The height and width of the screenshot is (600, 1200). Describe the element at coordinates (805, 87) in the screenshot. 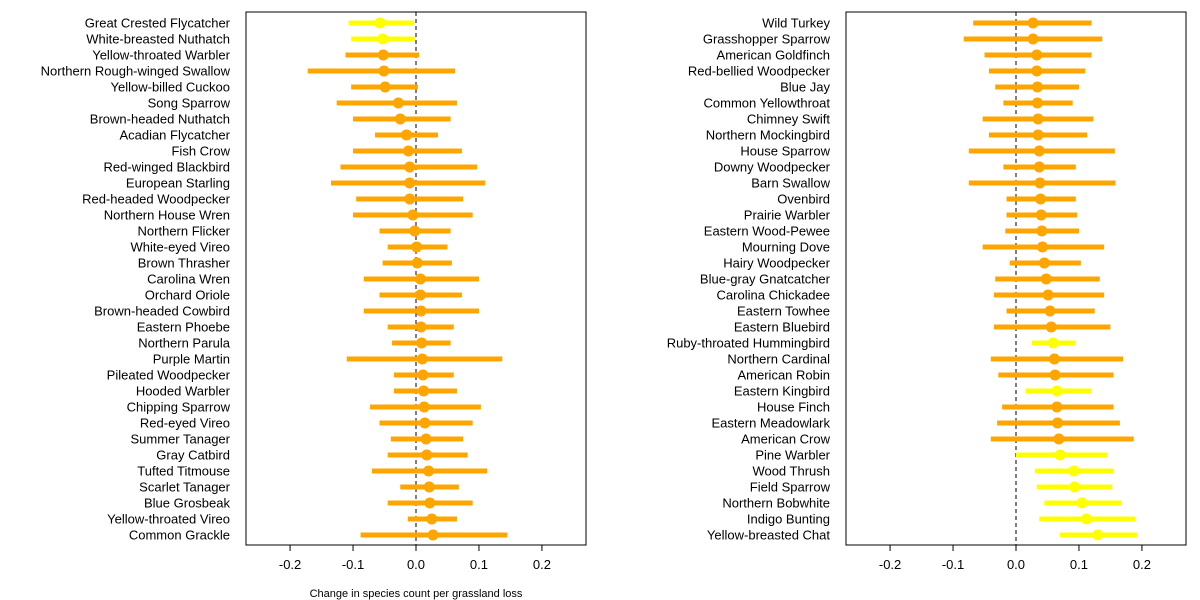

I see `species-label: Blue Jay` at that location.